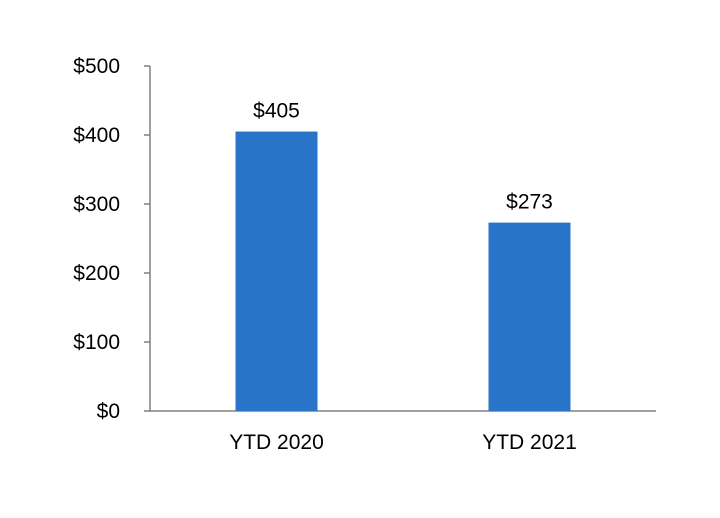 The image size is (720, 518). What do you see at coordinates (96, 273) in the screenshot?
I see `y-tick-label: $200` at bounding box center [96, 273].